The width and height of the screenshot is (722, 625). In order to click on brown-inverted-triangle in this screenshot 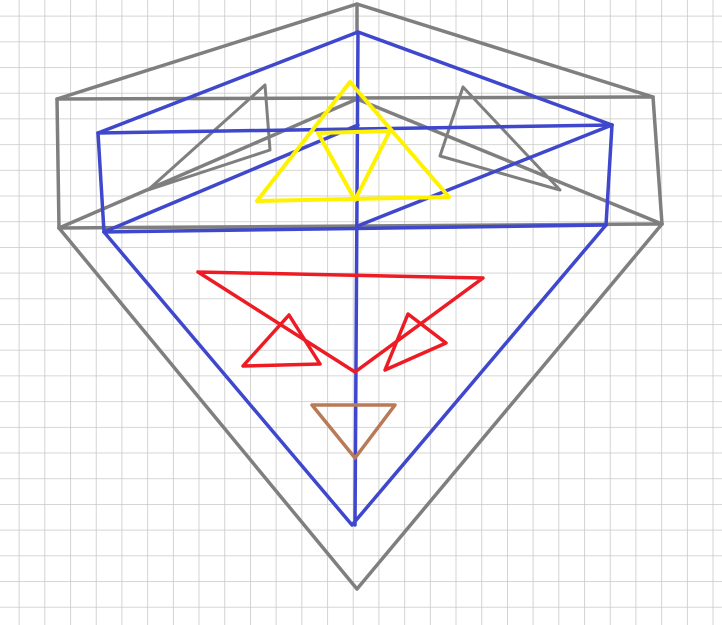, I will do `click(353, 431)`.